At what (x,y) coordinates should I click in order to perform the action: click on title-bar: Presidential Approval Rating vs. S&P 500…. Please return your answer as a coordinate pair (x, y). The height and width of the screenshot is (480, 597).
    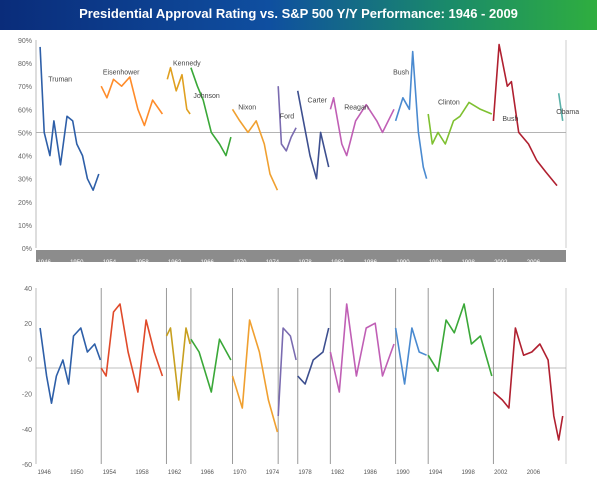
    Looking at the image, I should click on (298, 15).